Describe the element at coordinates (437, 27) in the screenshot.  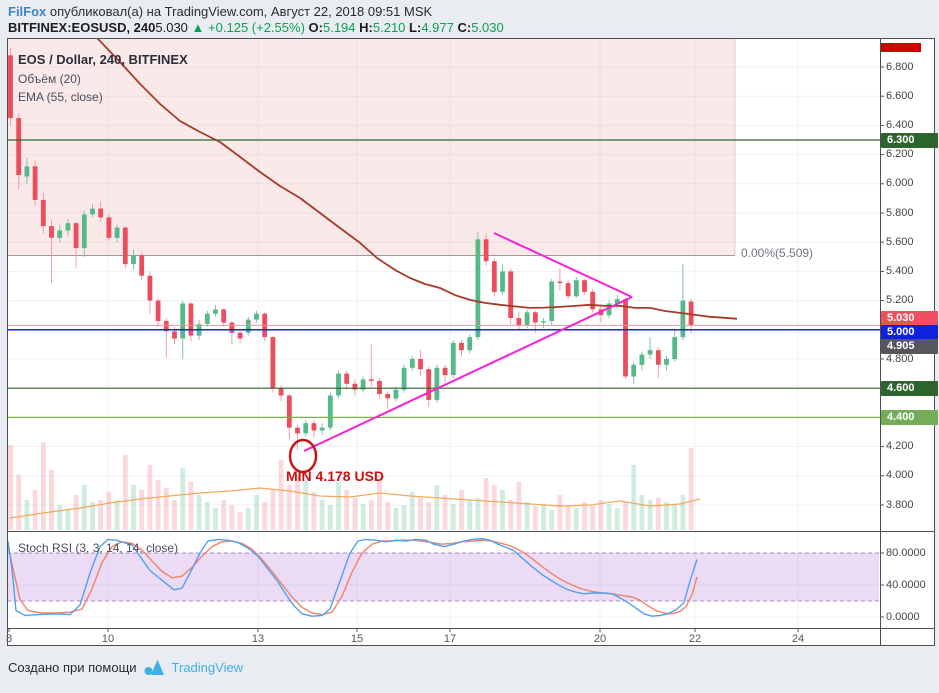
I see `low-value: 4.977` at that location.